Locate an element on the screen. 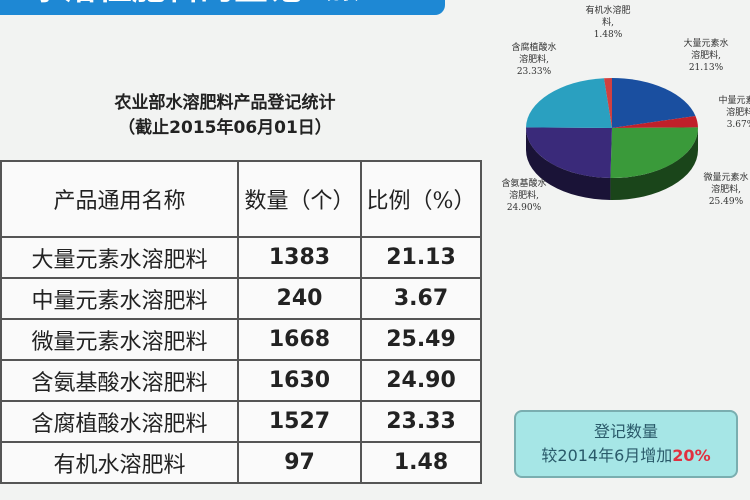 This screenshot has width=750, height=500. cell-name: 含腐植酸水溶肥料 is located at coordinates (119, 421).